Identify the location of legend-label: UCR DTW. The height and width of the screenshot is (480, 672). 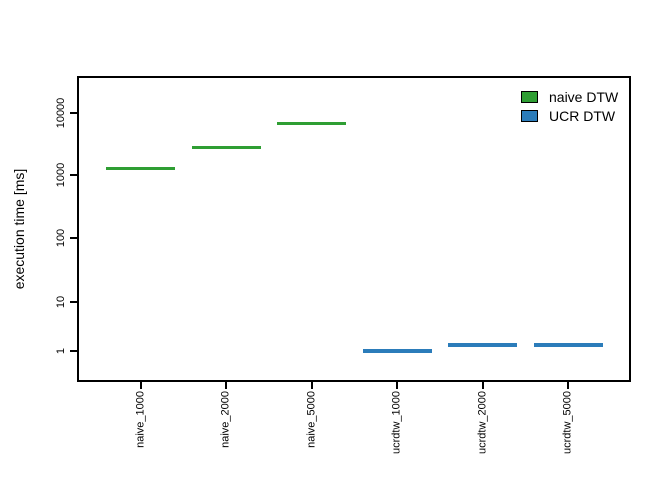
(582, 115).